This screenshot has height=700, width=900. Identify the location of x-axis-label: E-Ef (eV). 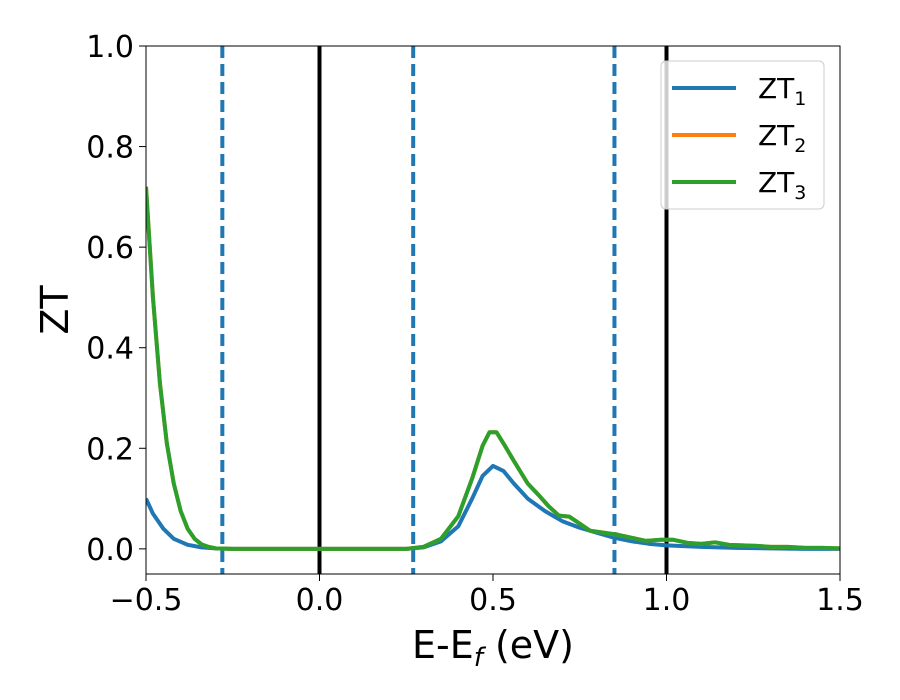
(493, 648).